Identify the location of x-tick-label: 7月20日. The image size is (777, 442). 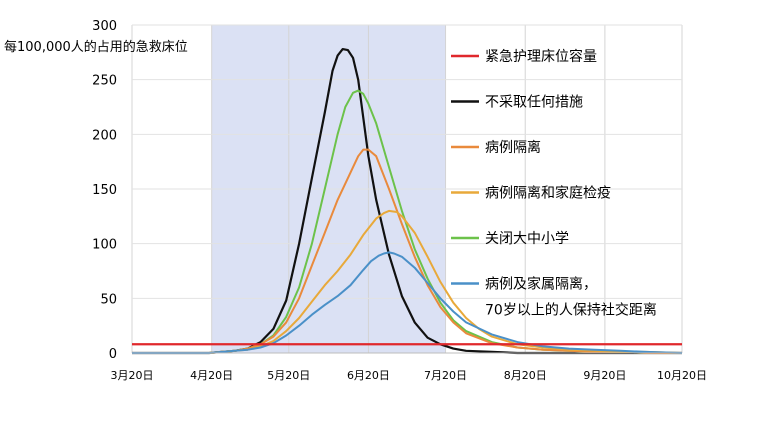
(445, 375).